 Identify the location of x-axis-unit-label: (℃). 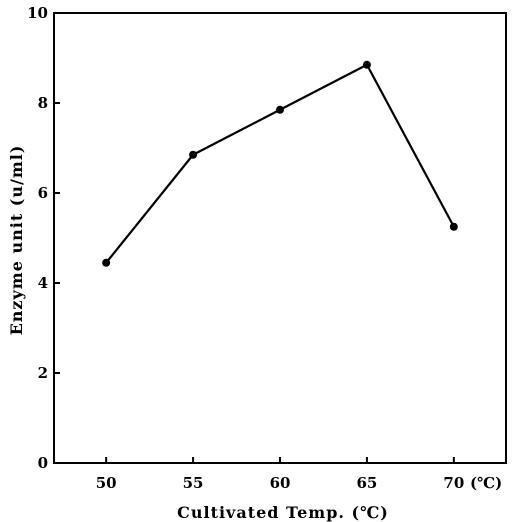
(486, 483).